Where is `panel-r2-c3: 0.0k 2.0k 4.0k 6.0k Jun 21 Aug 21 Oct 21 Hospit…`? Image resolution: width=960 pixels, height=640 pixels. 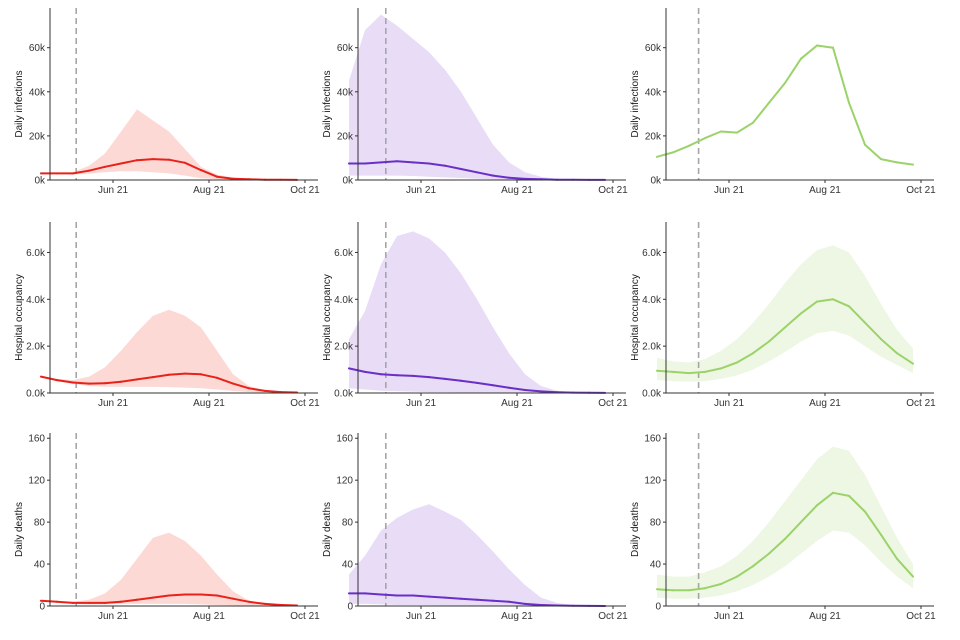
panel-r2-c3: 0.0k 2.0k 4.0k 6.0k Jun 21 Aug 21 Oct 21 Hospit… is located at coordinates (783, 315).